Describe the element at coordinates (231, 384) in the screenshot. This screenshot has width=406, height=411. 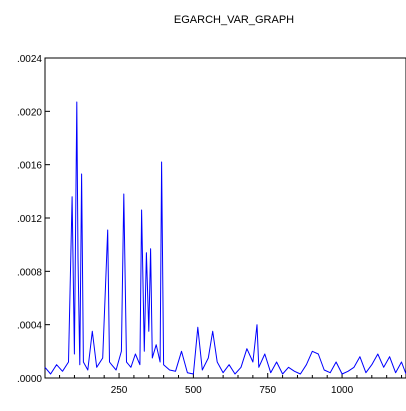
I see `x-axis: 250 500 750 1000` at that location.